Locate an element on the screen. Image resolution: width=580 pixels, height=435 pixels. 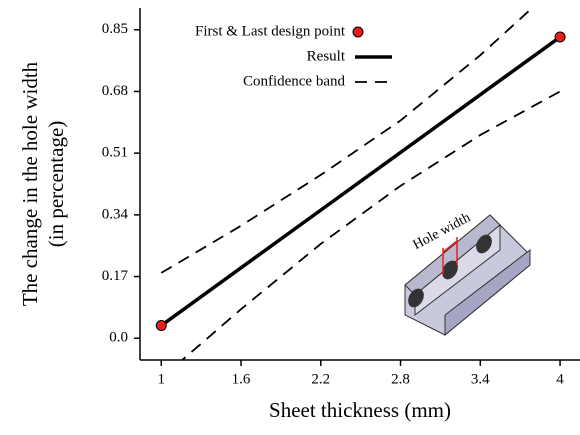
y-tick-label: 0.68 is located at coordinates (115, 91).